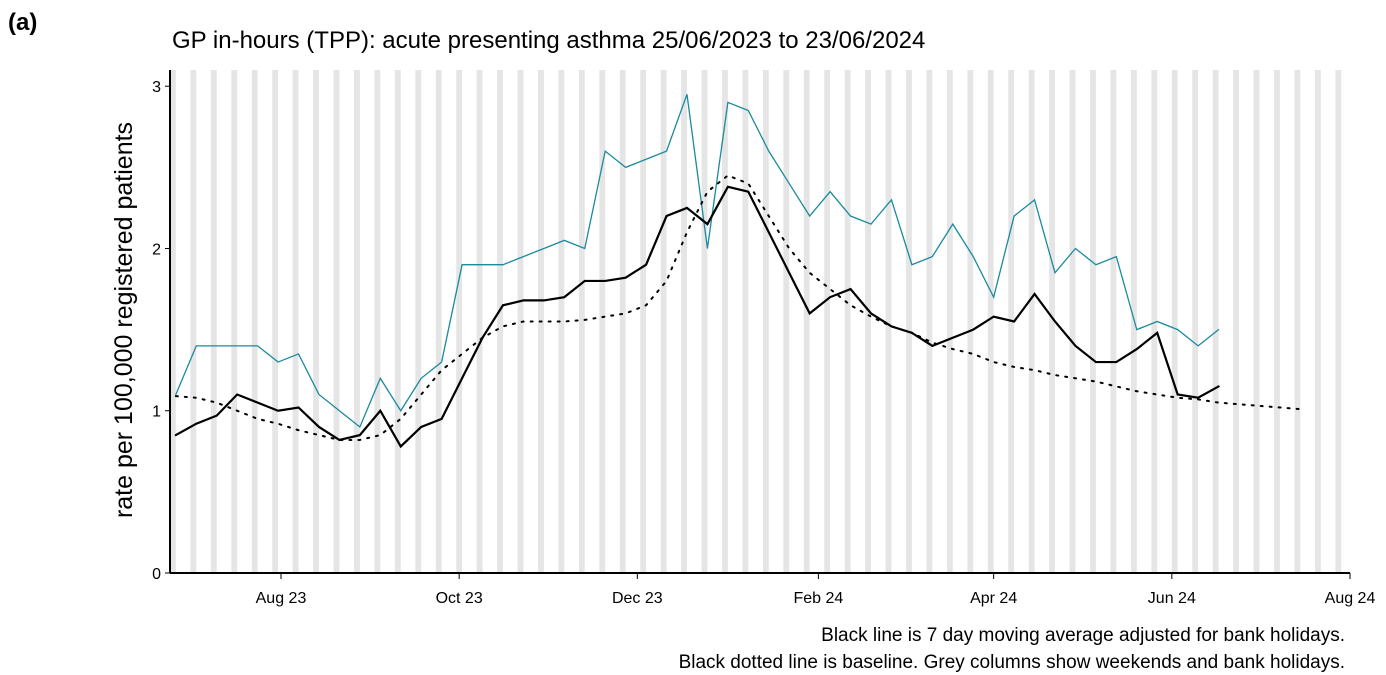 This screenshot has height=675, width=1386. I want to click on y-tick-label: 0, so click(156, 574).